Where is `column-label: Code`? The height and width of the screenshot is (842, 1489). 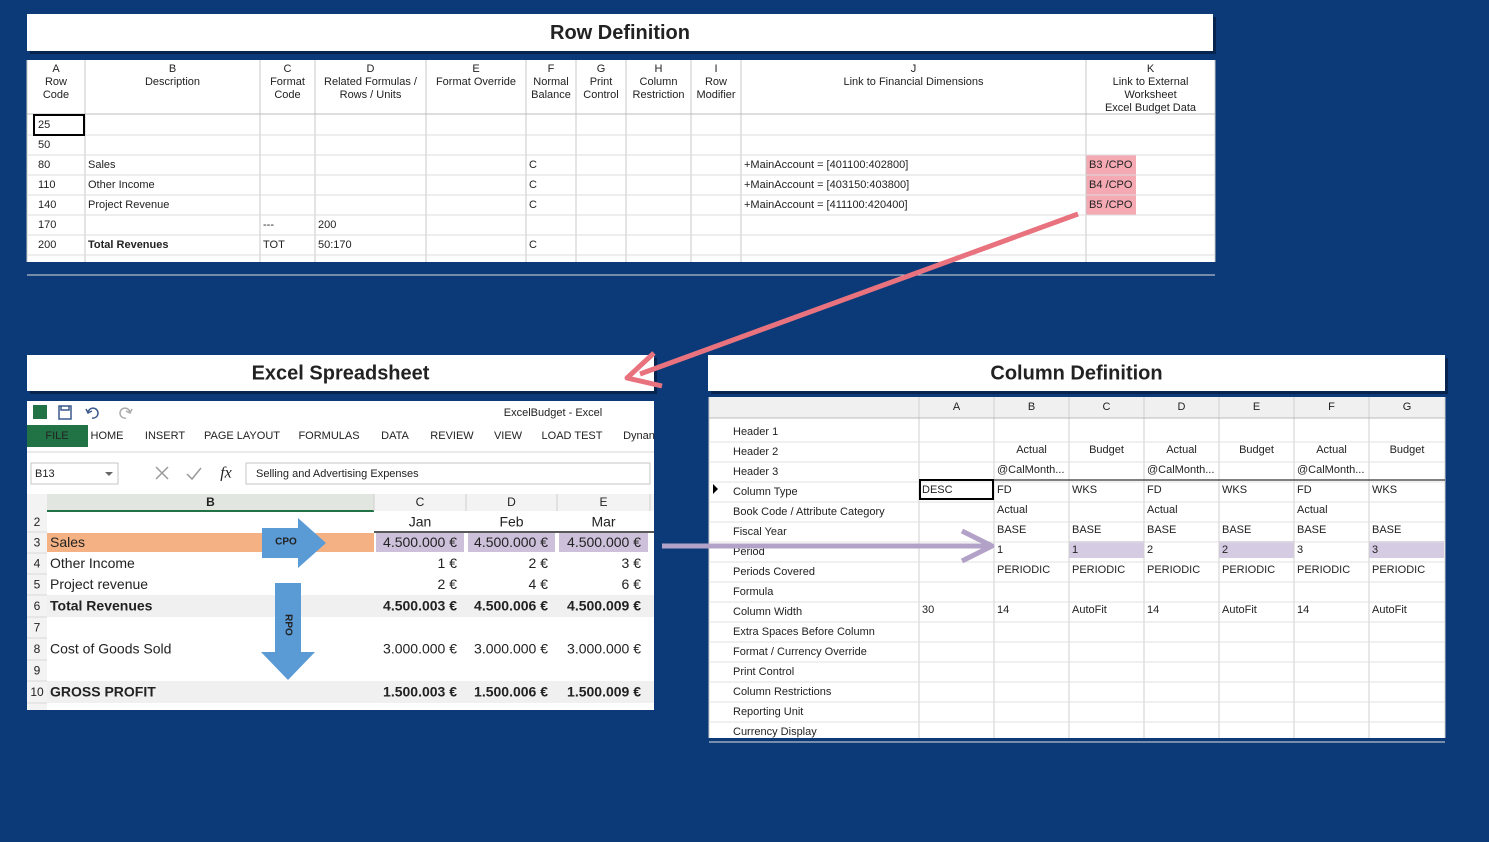
column-label: Code is located at coordinates (56, 95).